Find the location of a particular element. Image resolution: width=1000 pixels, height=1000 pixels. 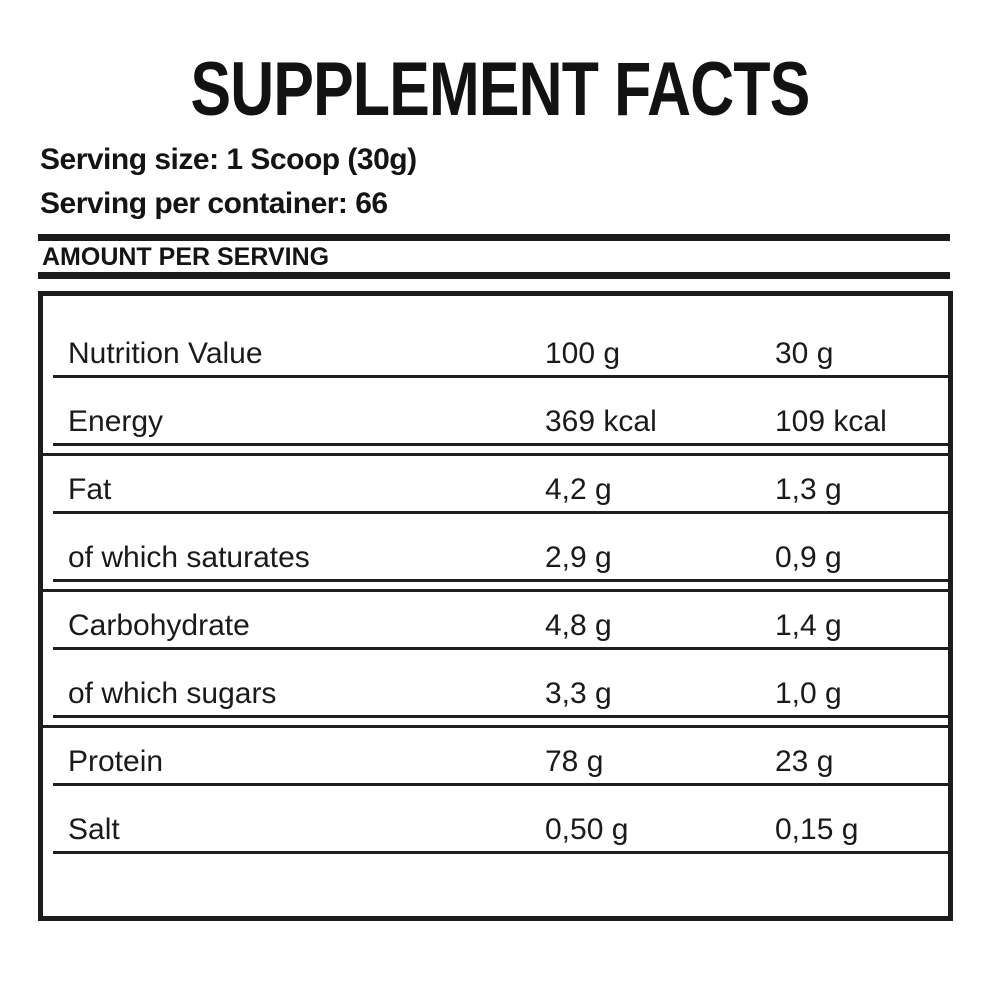

value-per-30g: 30 g is located at coordinates (804, 353).